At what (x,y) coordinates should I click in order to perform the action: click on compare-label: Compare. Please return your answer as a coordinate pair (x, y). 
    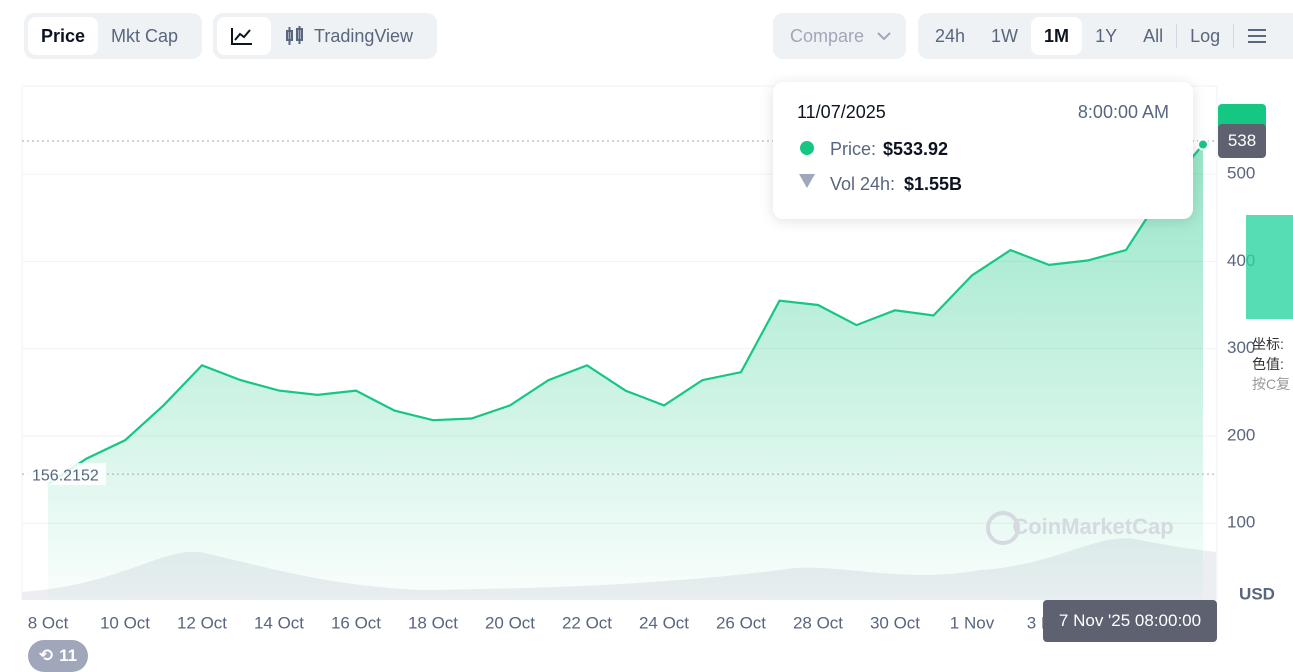
    Looking at the image, I should click on (827, 35).